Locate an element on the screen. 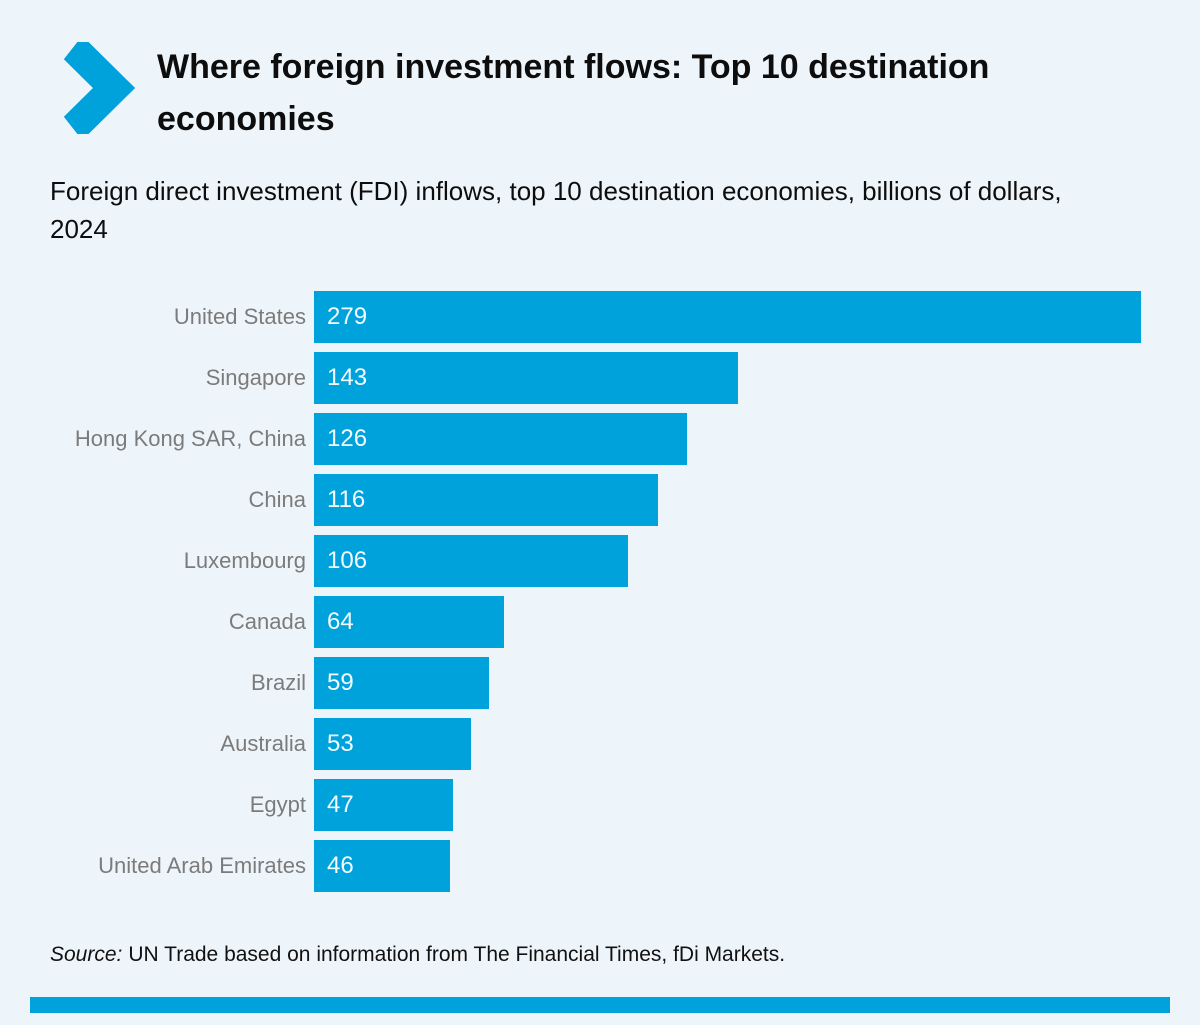 The width and height of the screenshot is (1200, 1025). bar-track: 126 is located at coordinates (727, 438).